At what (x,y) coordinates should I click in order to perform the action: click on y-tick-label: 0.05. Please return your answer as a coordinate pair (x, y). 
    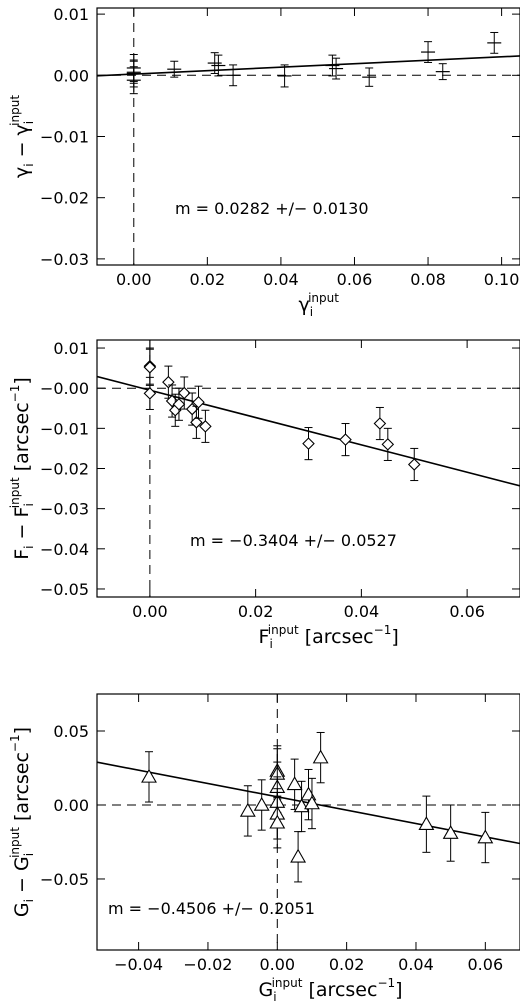
    Looking at the image, I should click on (71, 731).